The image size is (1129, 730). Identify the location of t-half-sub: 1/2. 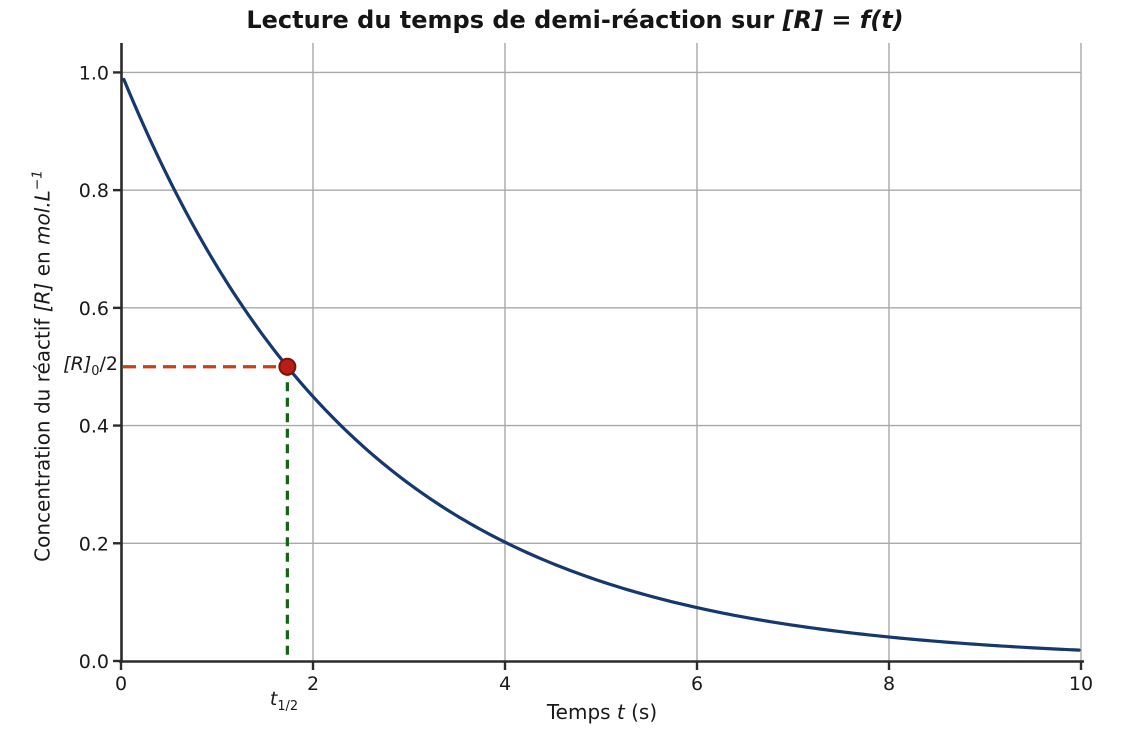
(288, 706).